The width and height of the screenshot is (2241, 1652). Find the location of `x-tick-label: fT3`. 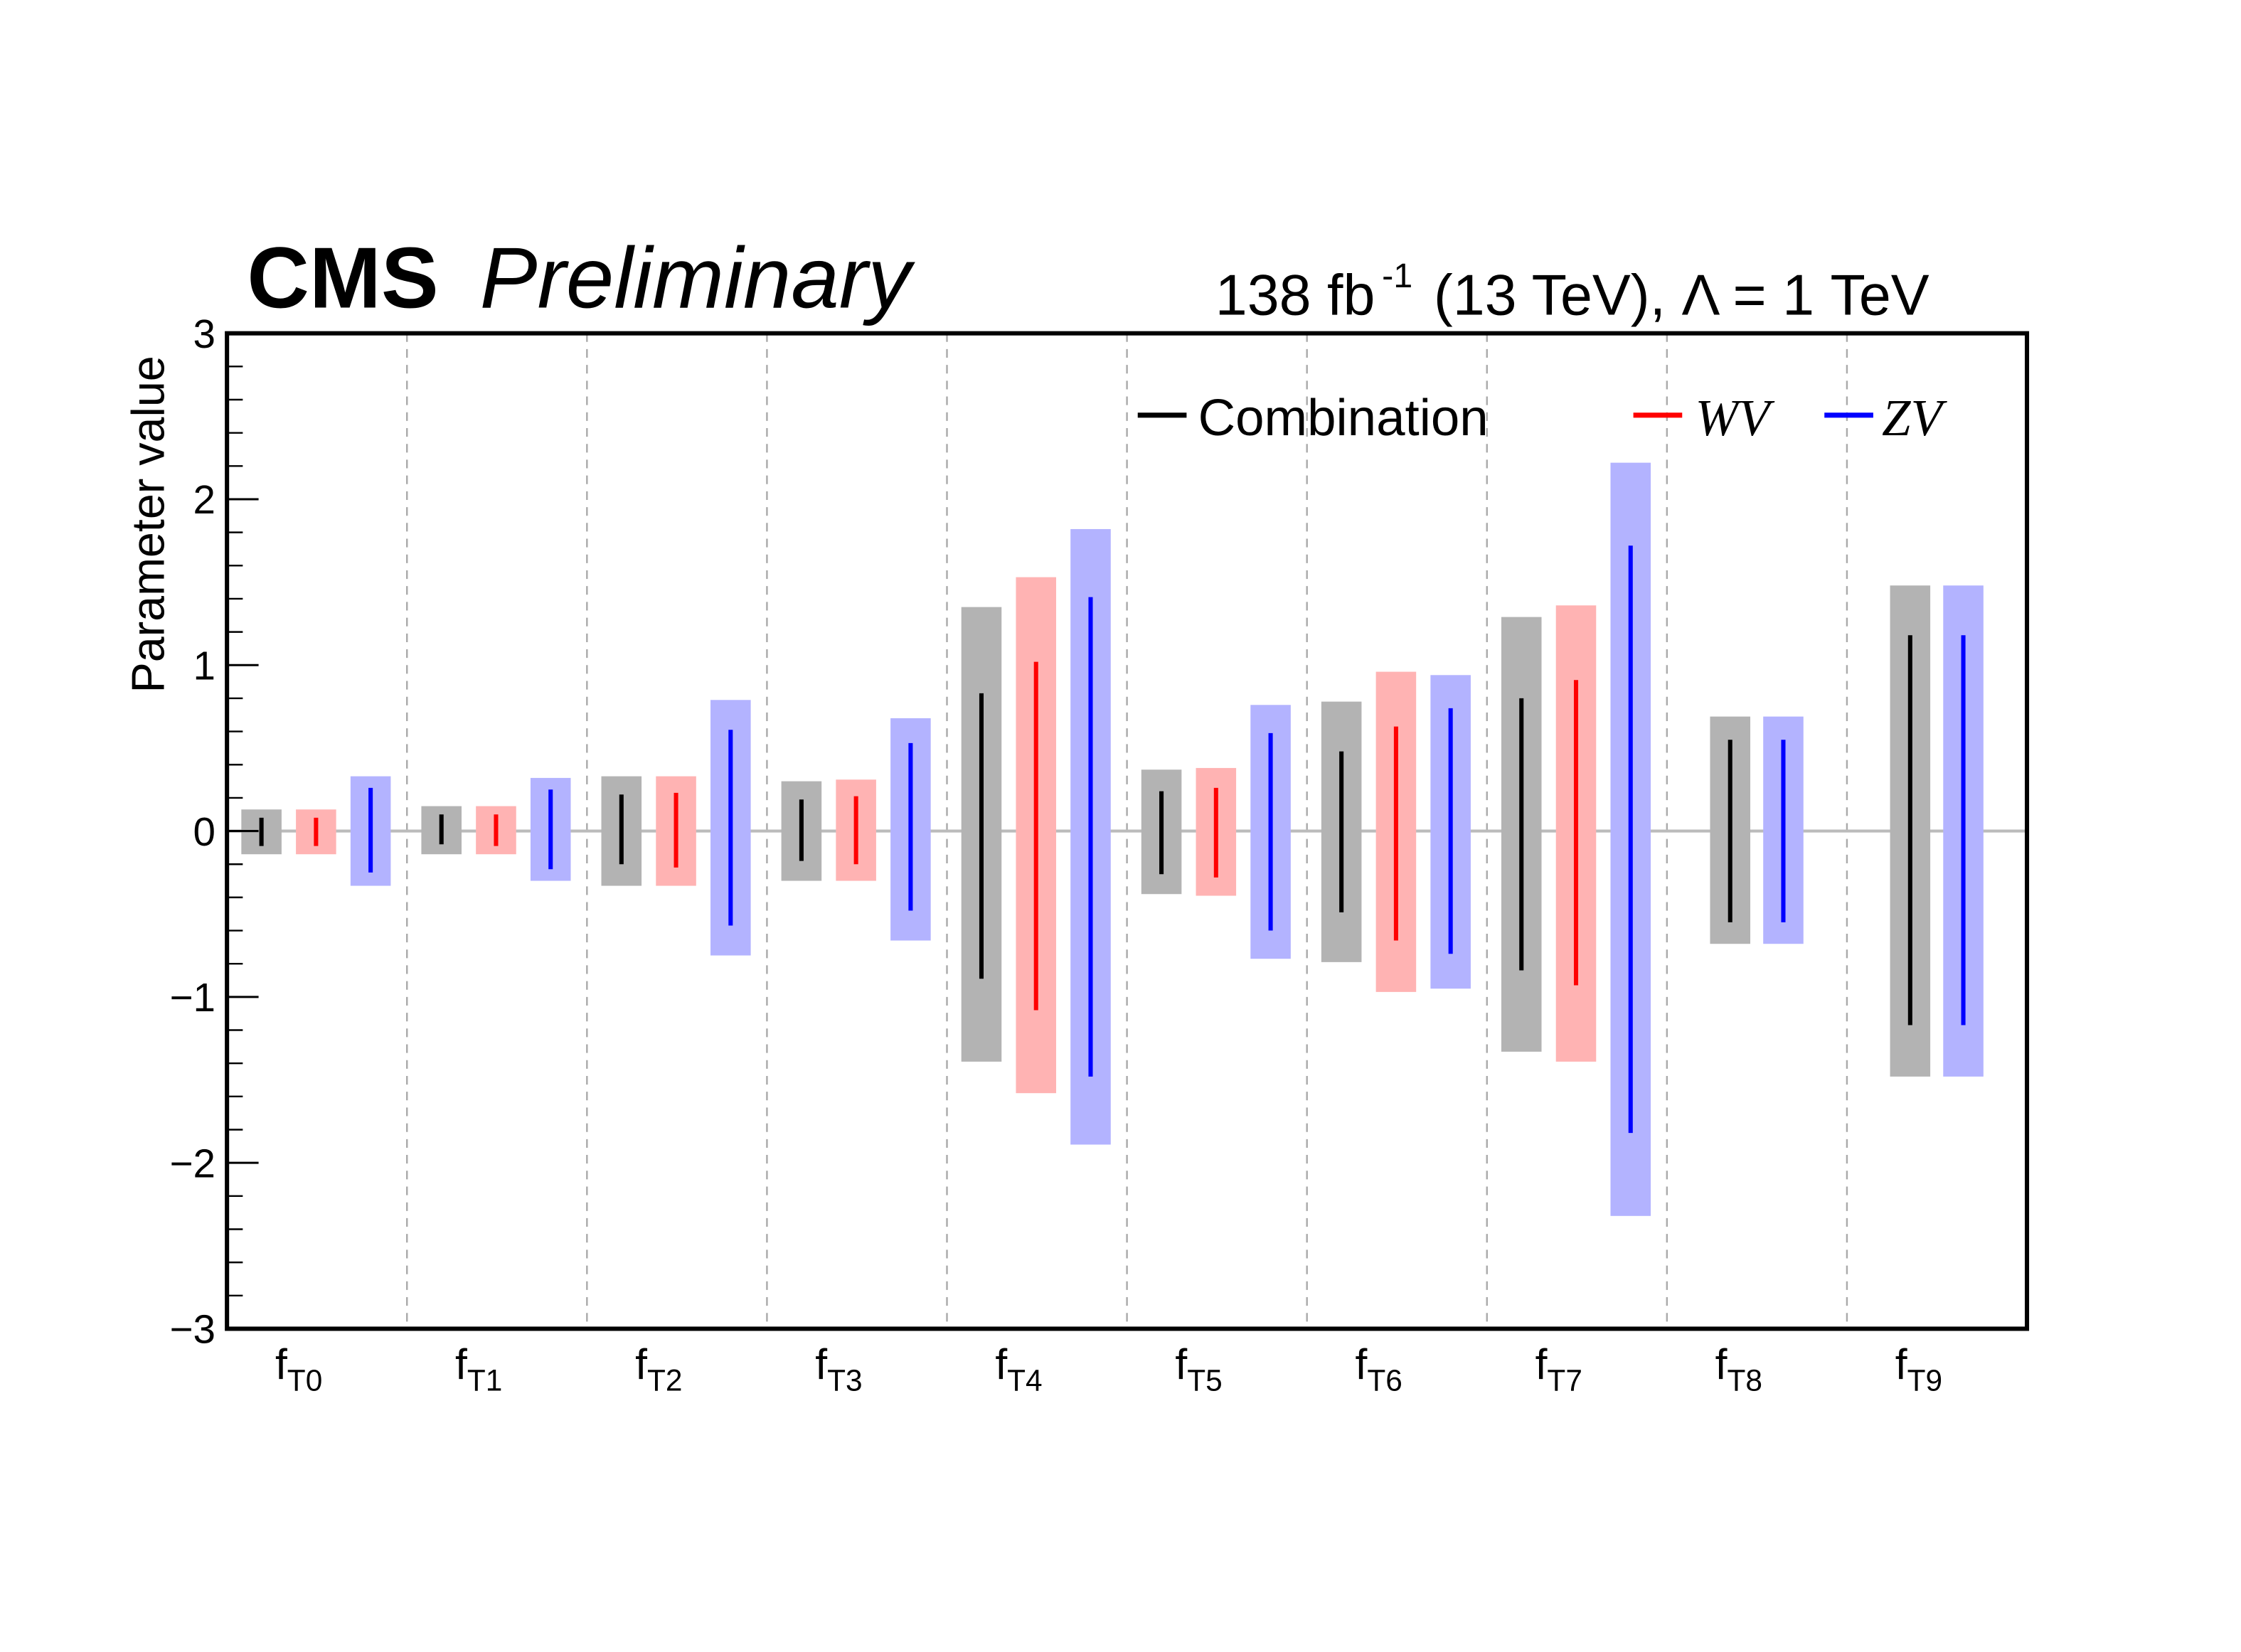

x-tick-label: fT3 is located at coordinates (838, 1368).